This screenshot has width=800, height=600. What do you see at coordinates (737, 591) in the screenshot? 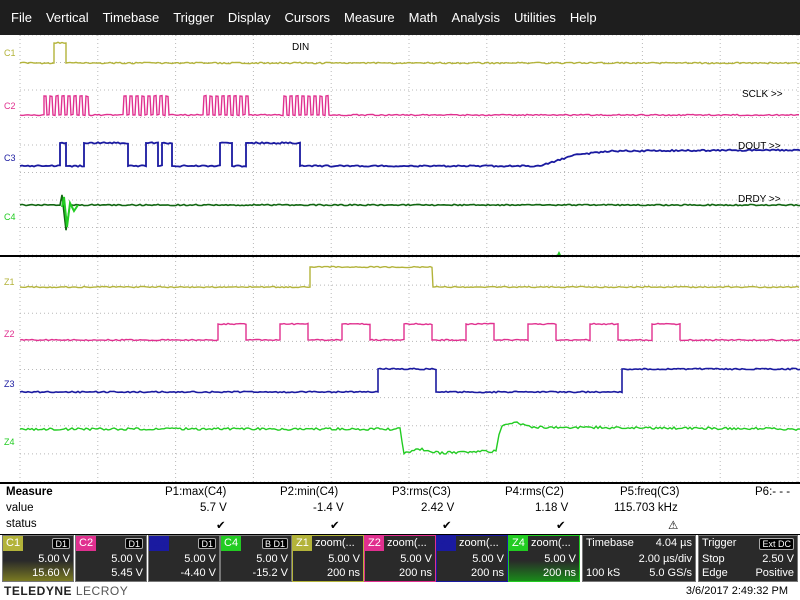
I see `date-time: 3/6/2017 2:49:32 PM` at bounding box center [737, 591].